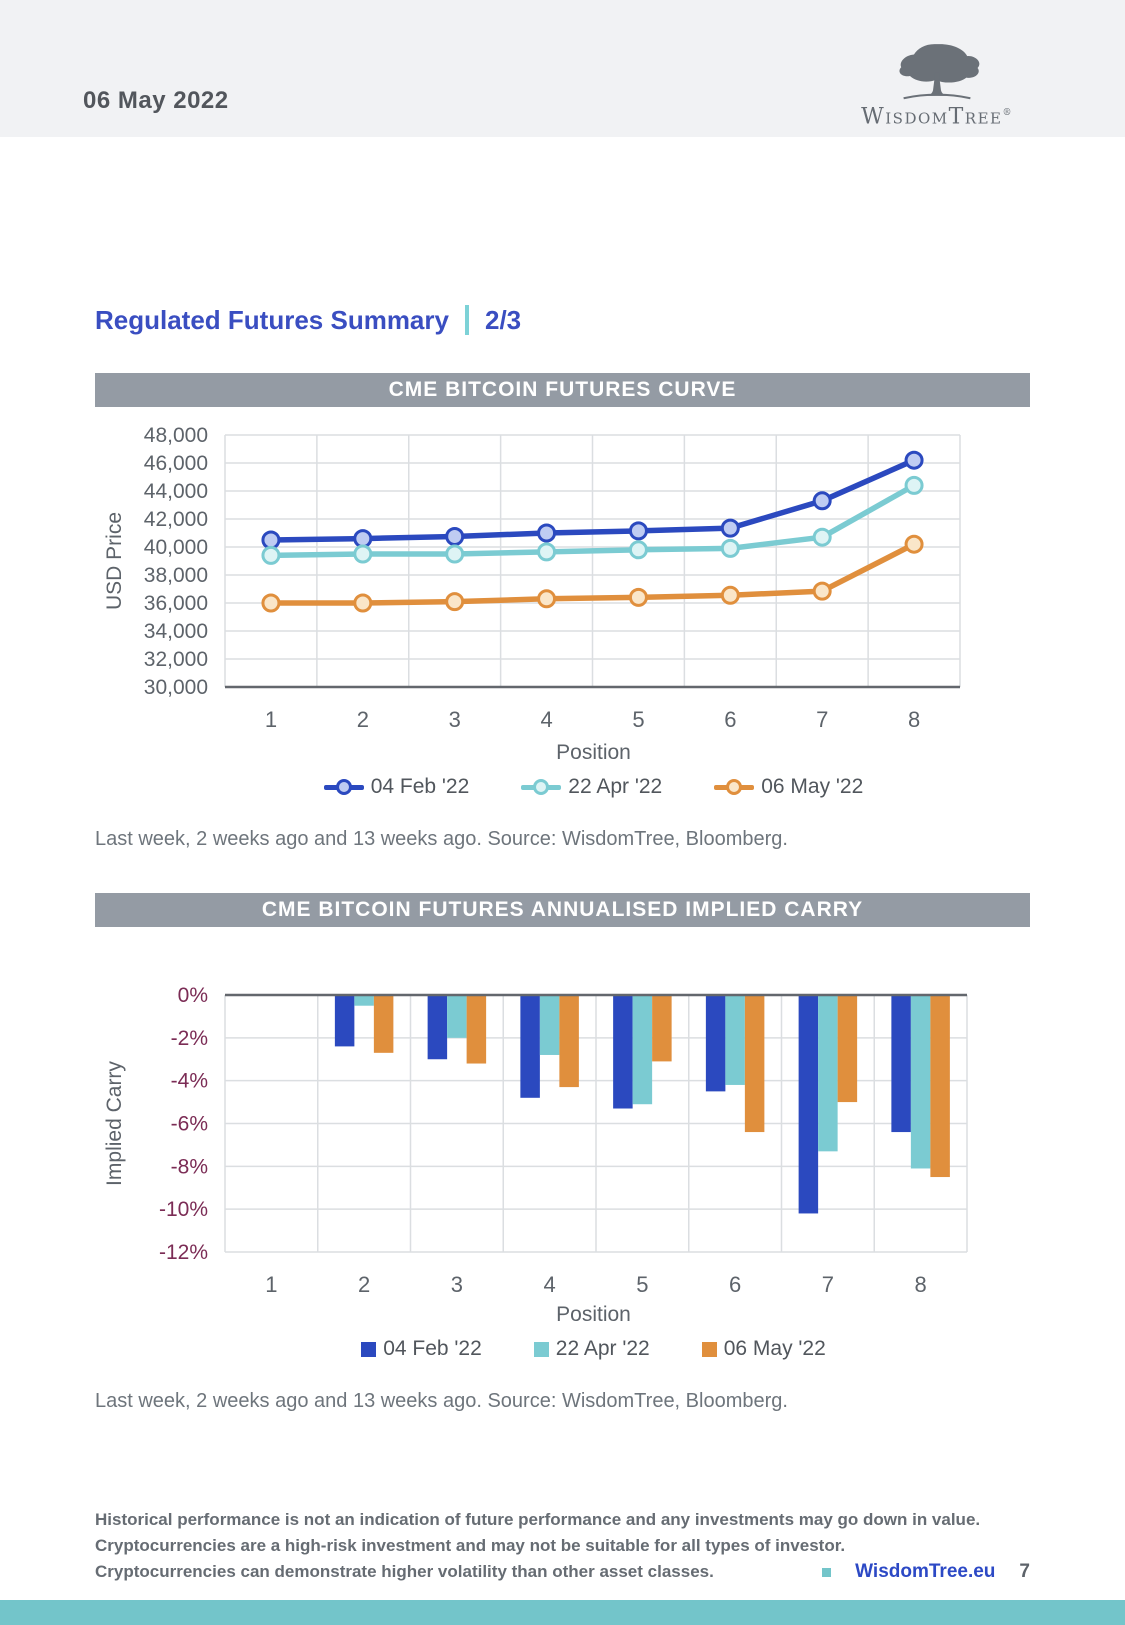 The image size is (1125, 1625). What do you see at coordinates (189, 1081) in the screenshot?
I see `svg-text: -4%` at bounding box center [189, 1081].